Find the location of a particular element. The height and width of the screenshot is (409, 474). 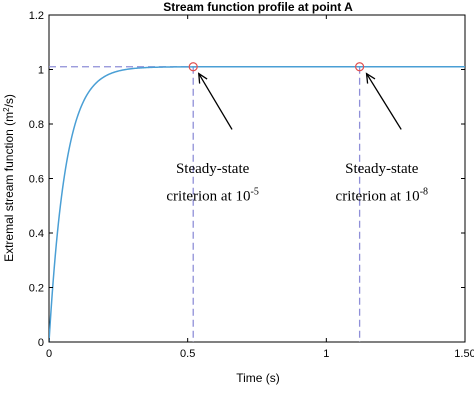

y-tick-label: 0.6 is located at coordinates (36, 180).